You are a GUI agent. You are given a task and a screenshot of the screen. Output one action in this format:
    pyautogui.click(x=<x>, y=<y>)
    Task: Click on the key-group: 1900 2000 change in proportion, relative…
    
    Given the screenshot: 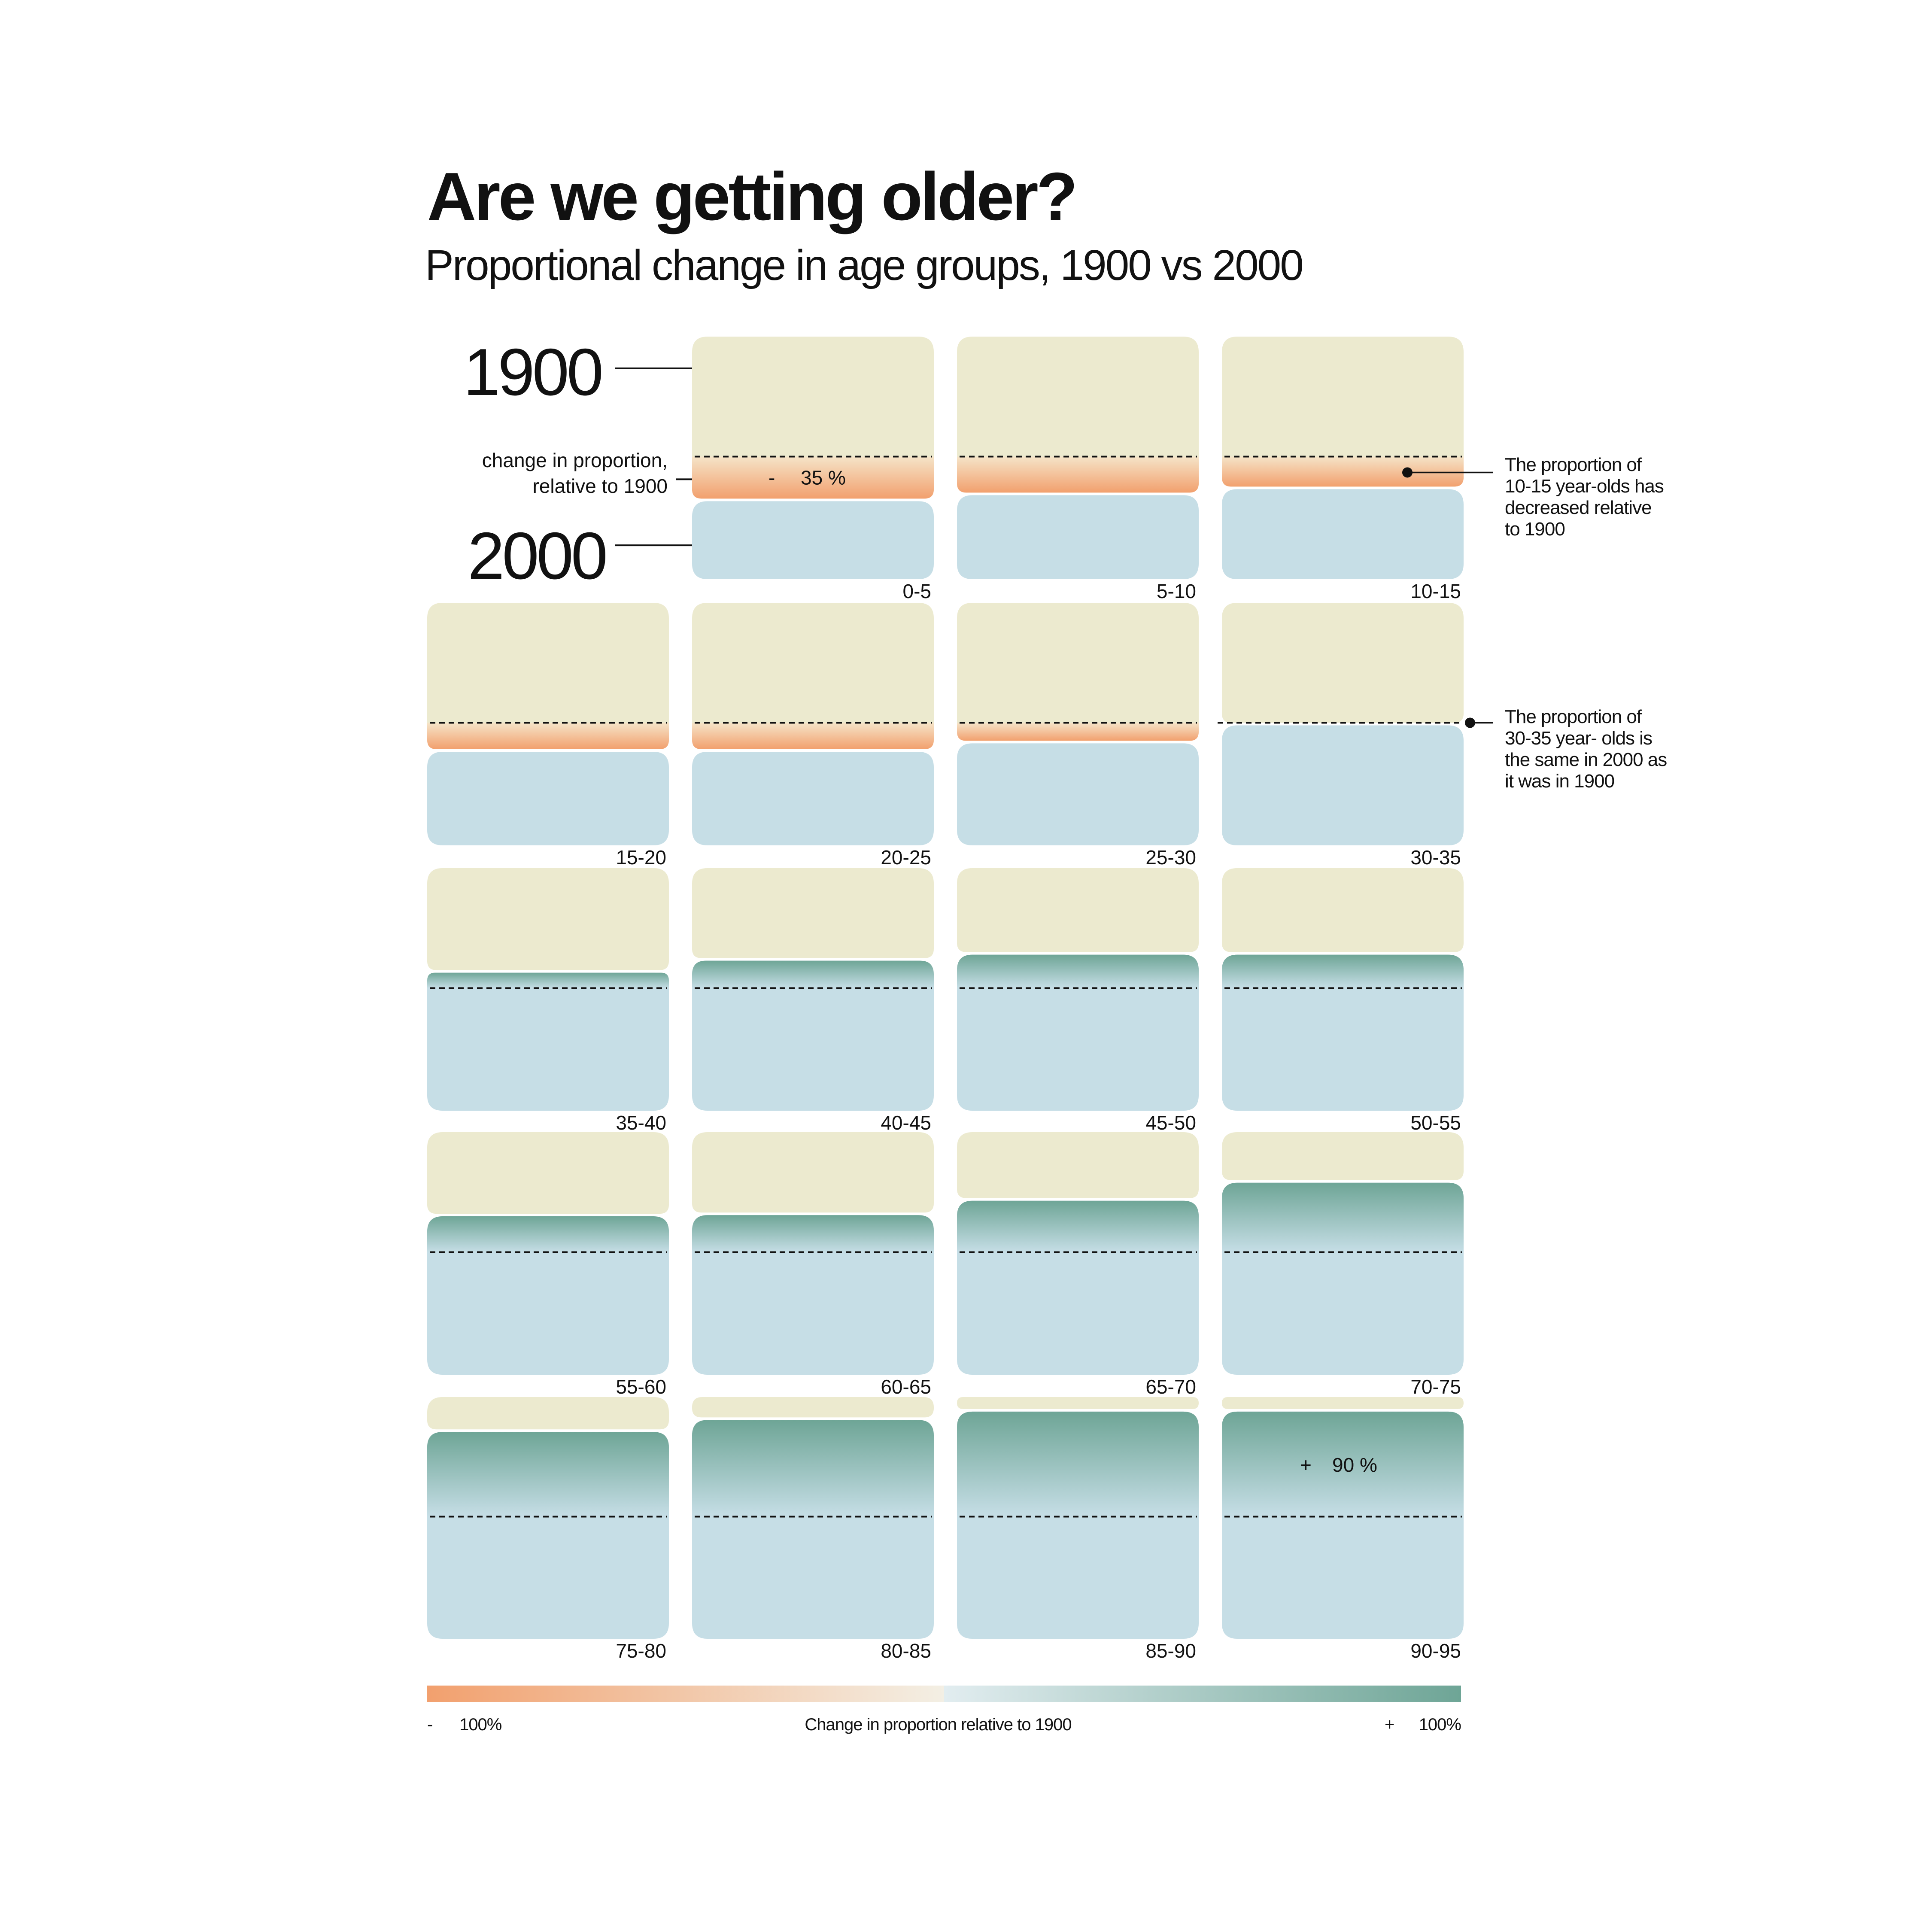 What is the action you would take?
    pyautogui.click(x=601, y=464)
    